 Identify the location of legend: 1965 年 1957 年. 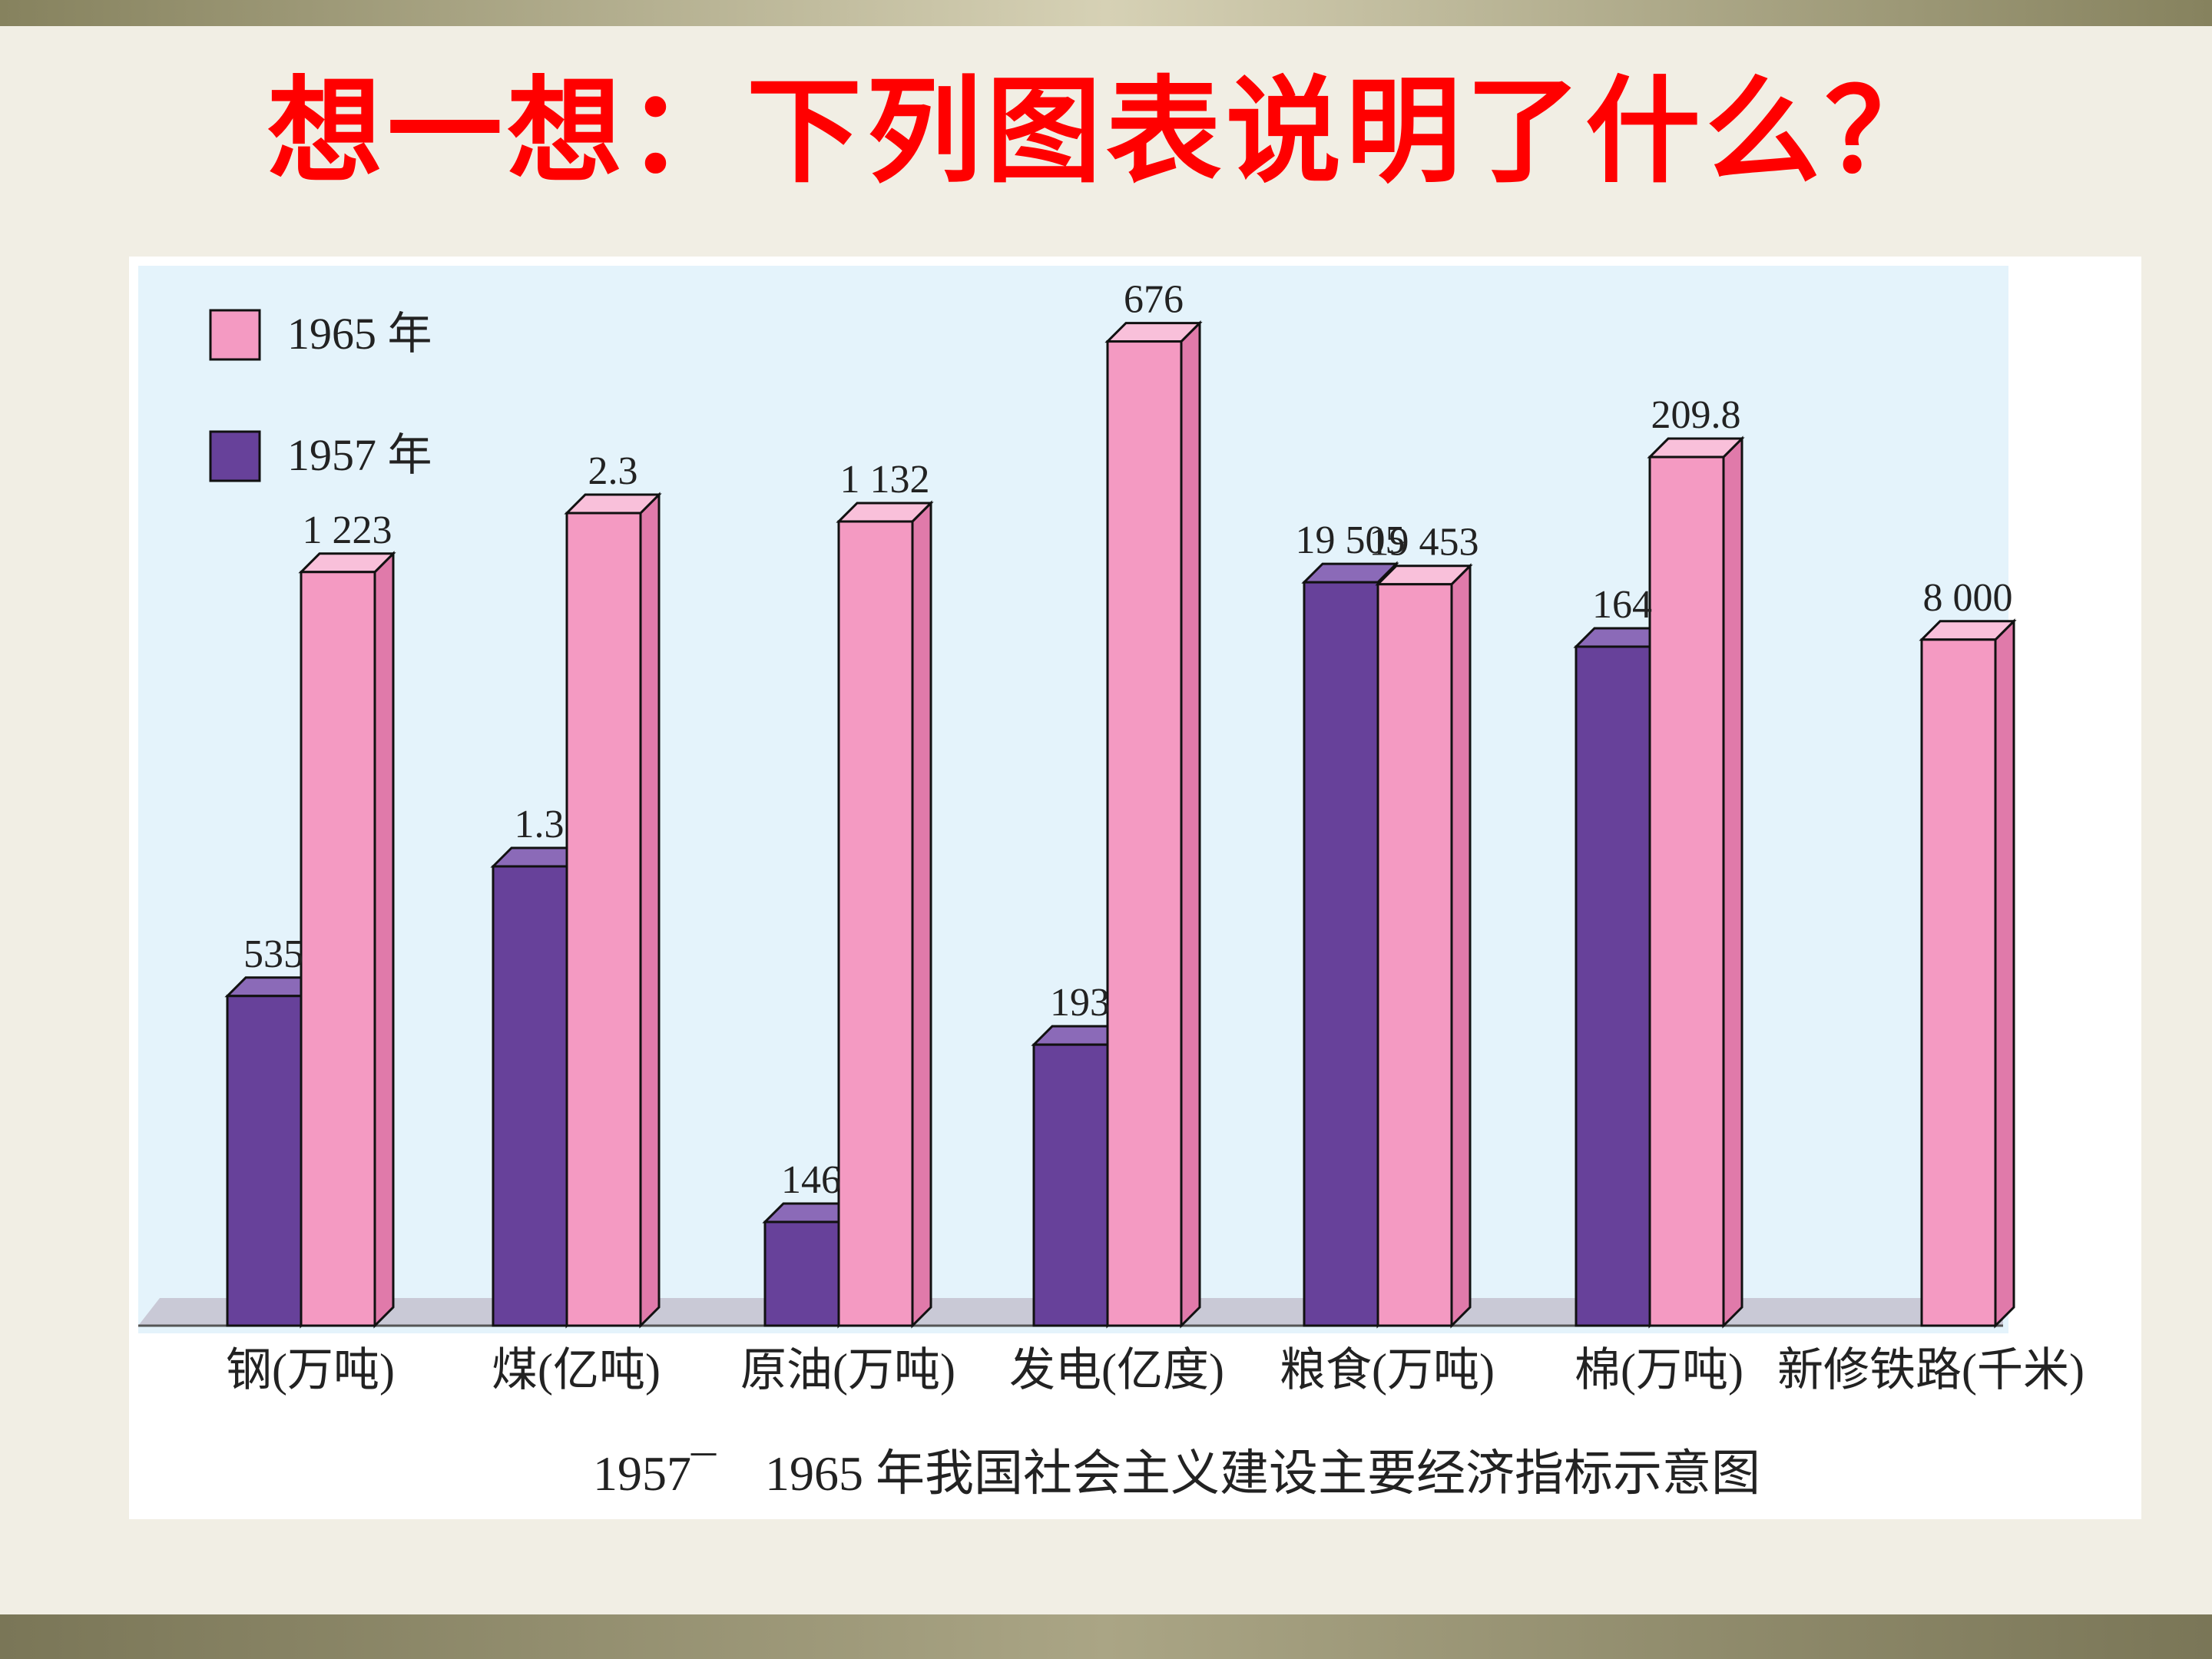
(320, 395).